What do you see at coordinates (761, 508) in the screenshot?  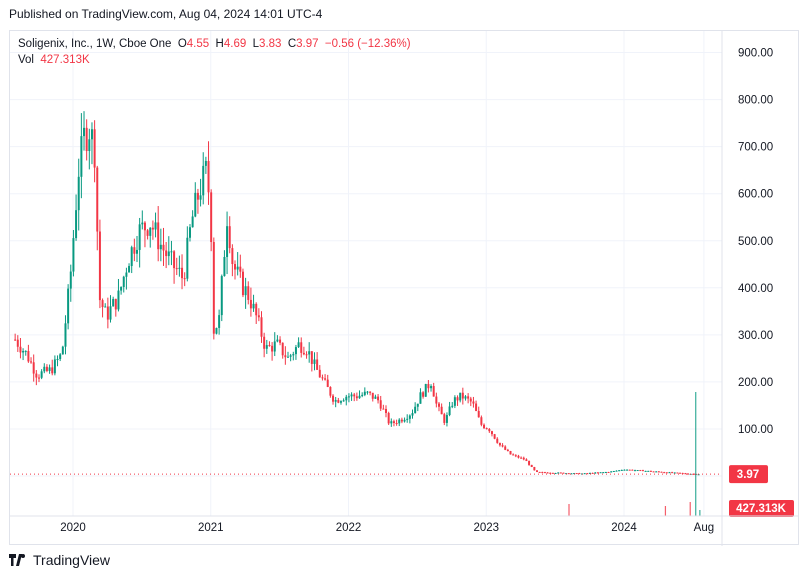 I see `volume-badge` at bounding box center [761, 508].